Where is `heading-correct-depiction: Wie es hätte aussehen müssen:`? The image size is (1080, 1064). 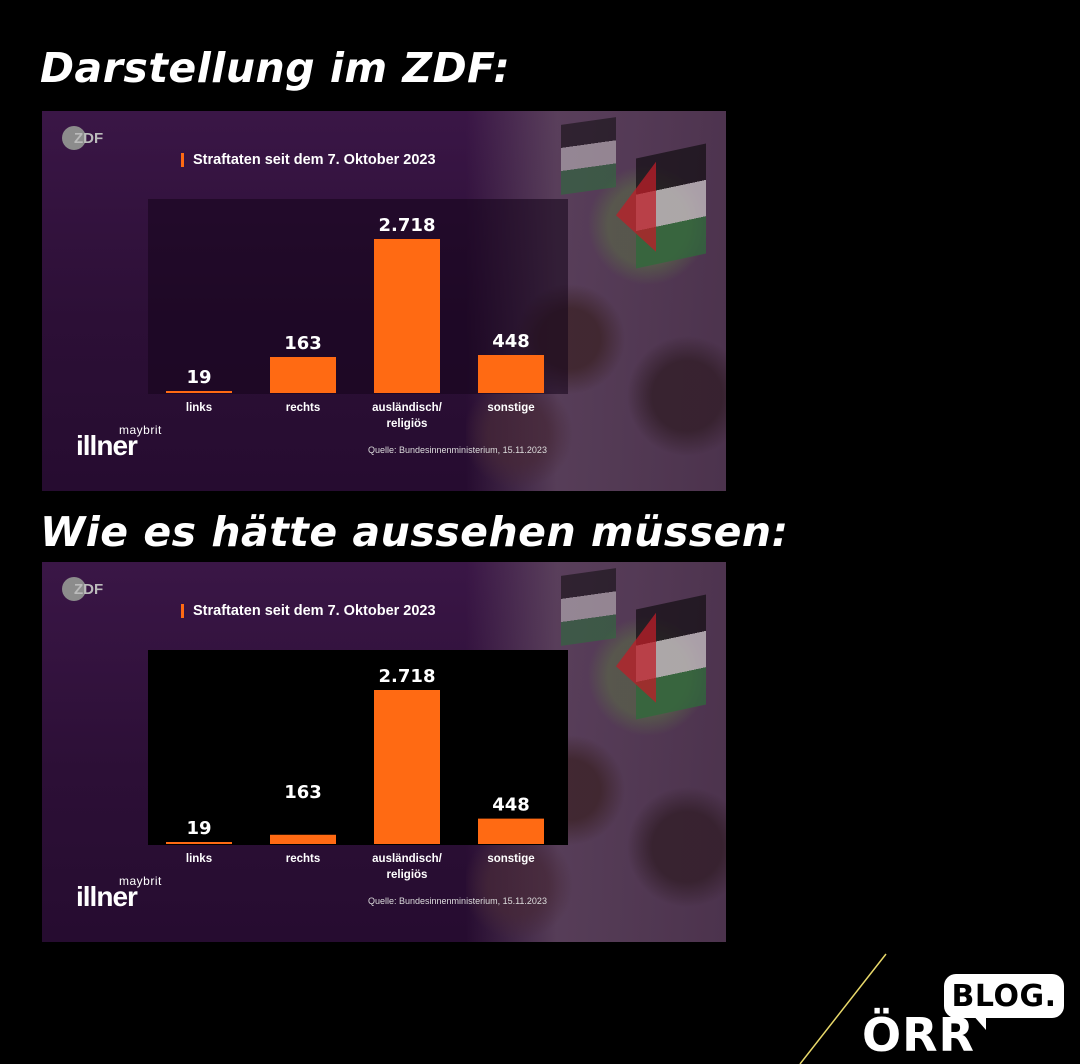
heading-correct-depiction: Wie es hätte aussehen müssen: is located at coordinates (414, 532).